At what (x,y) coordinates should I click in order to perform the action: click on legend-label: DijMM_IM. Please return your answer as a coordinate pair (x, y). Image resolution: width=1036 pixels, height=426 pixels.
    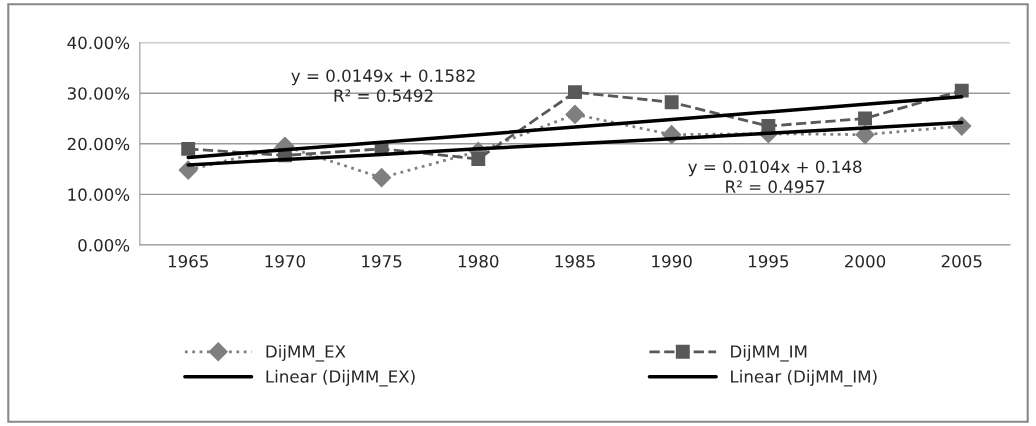
    Looking at the image, I should click on (769, 353).